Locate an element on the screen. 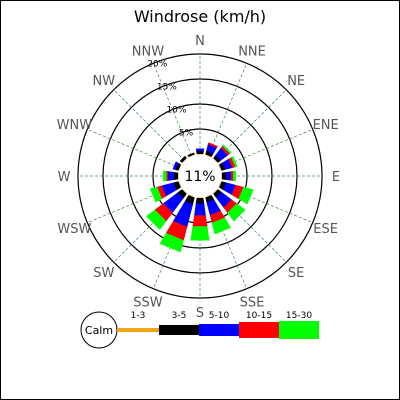 Image resolution: width=400 pixels, height=400 pixels. windrose-bars is located at coordinates (200, 197).